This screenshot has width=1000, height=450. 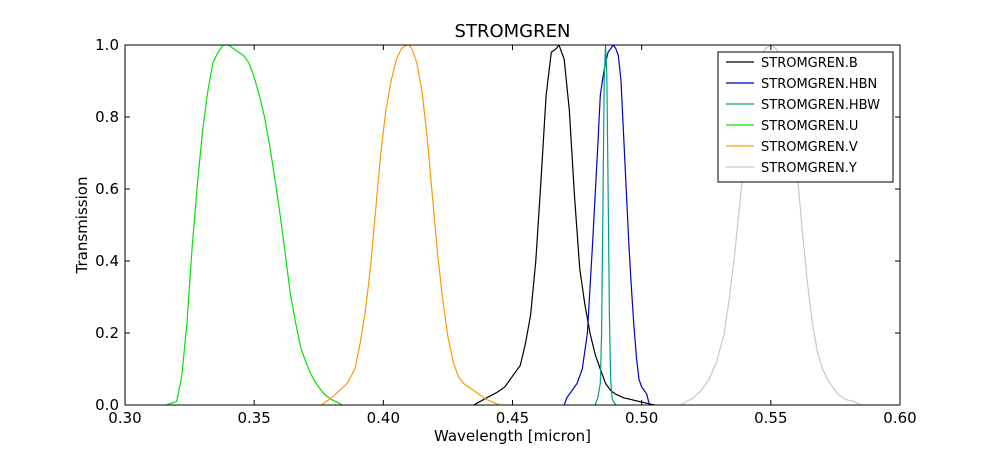 I want to click on series-line-stromgren-b, so click(x=564, y=225).